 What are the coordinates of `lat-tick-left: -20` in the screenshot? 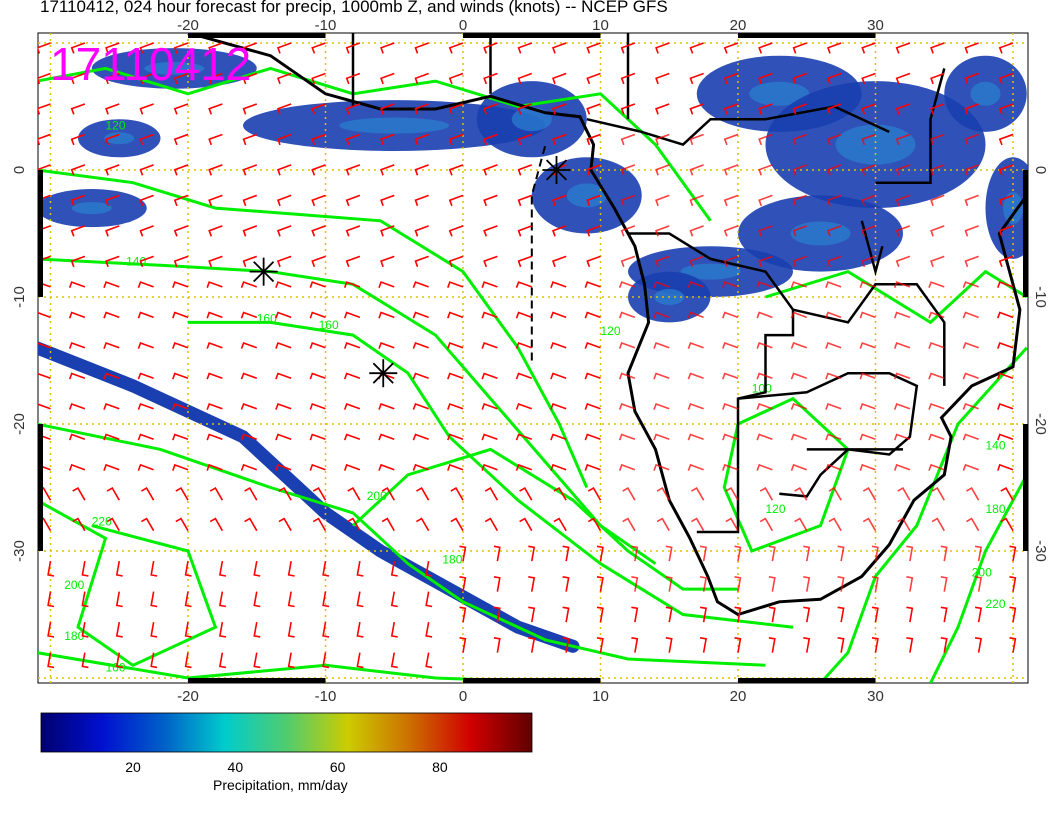 It's located at (19, 424).